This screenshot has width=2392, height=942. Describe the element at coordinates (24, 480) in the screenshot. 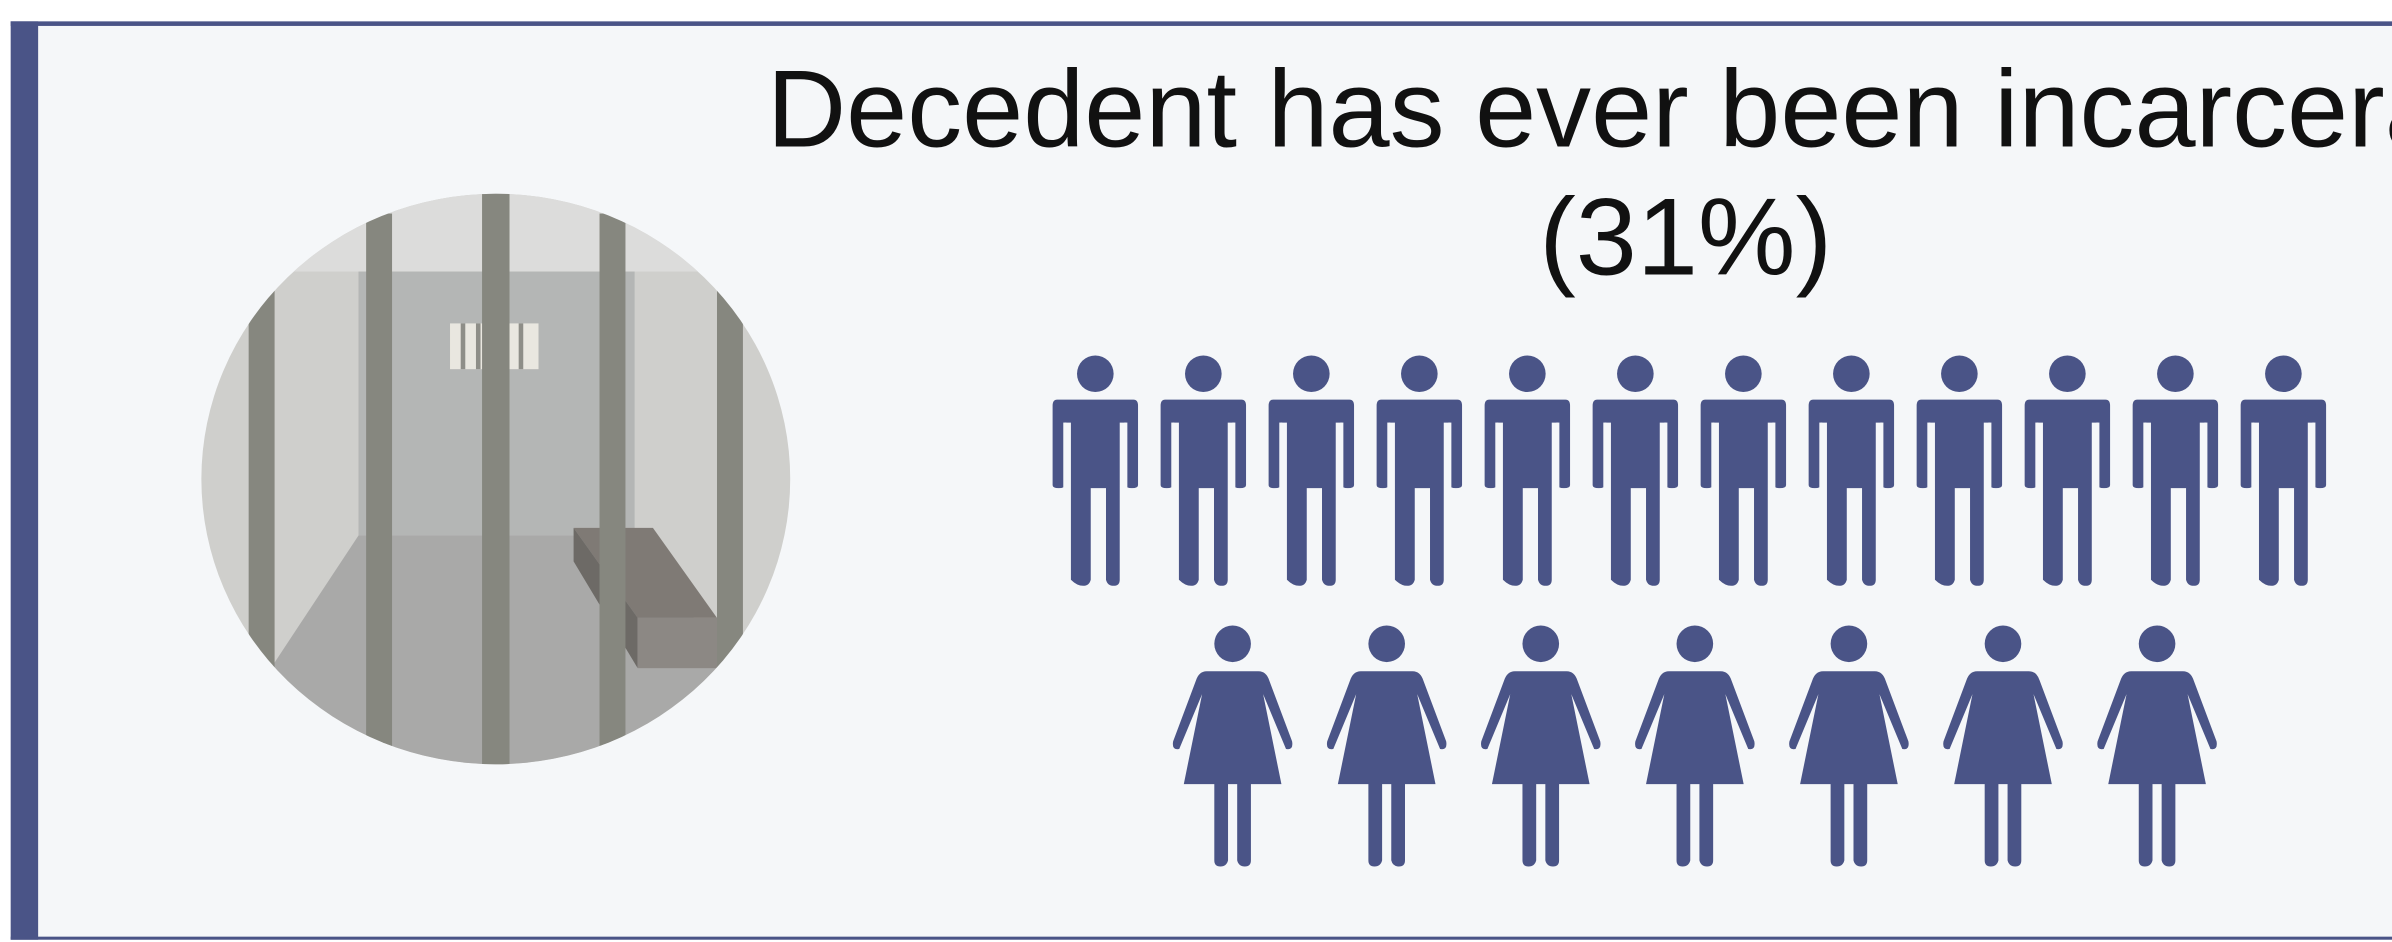

I see `panel-left-bar` at that location.